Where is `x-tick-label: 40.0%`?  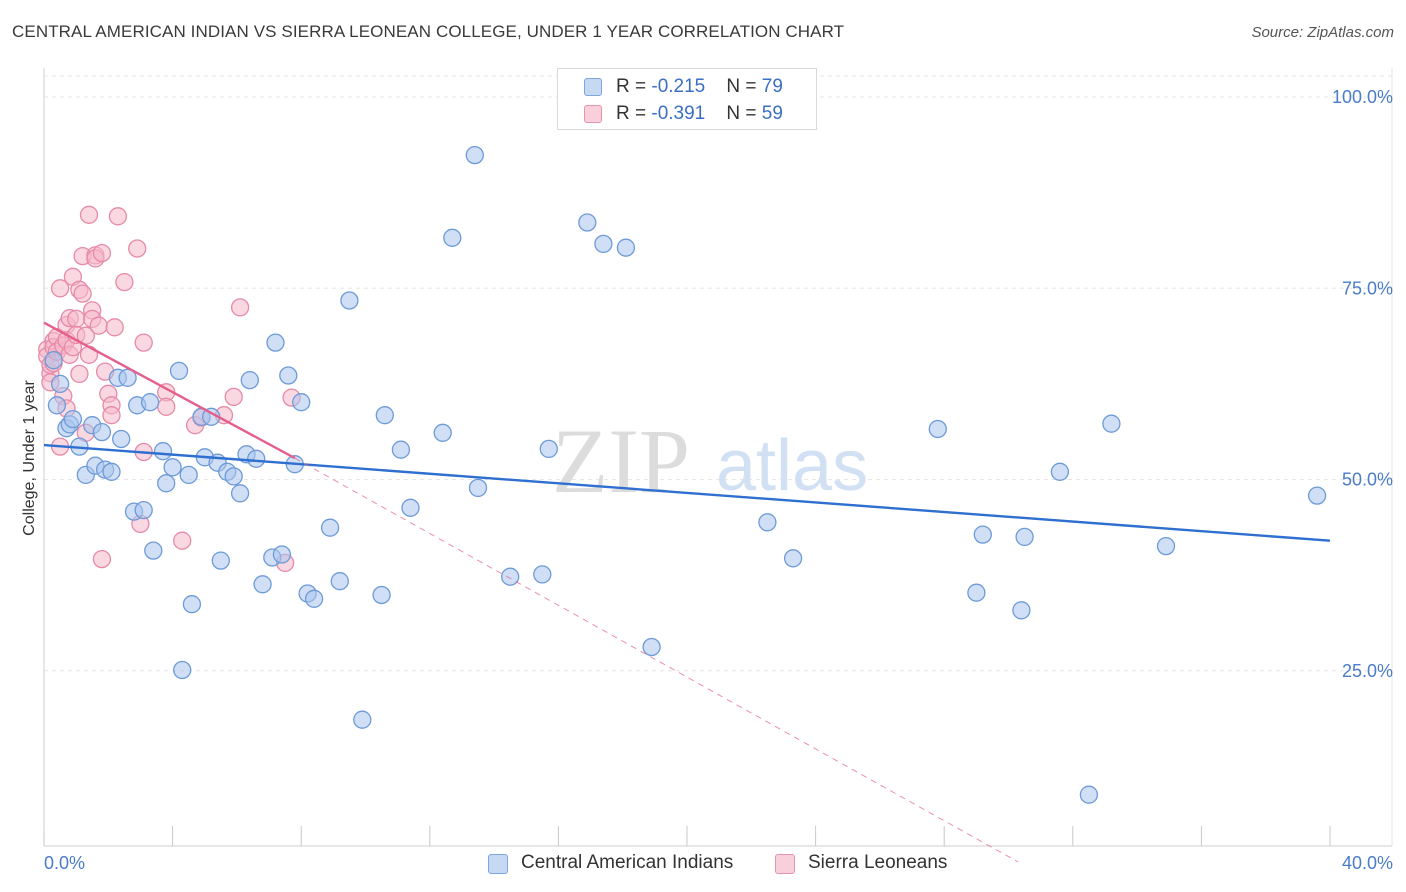 x-tick-label: 40.0% is located at coordinates (1367, 863).